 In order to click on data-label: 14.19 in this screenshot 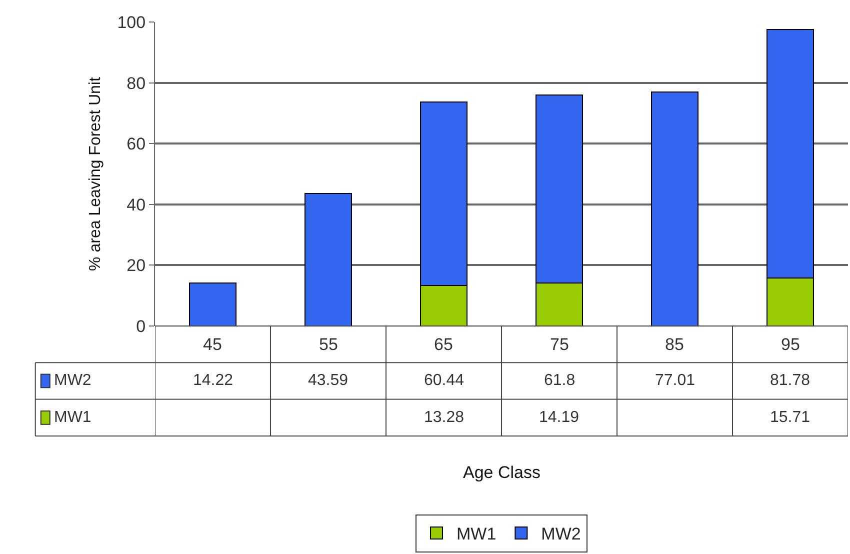, I will do `click(559, 417)`.